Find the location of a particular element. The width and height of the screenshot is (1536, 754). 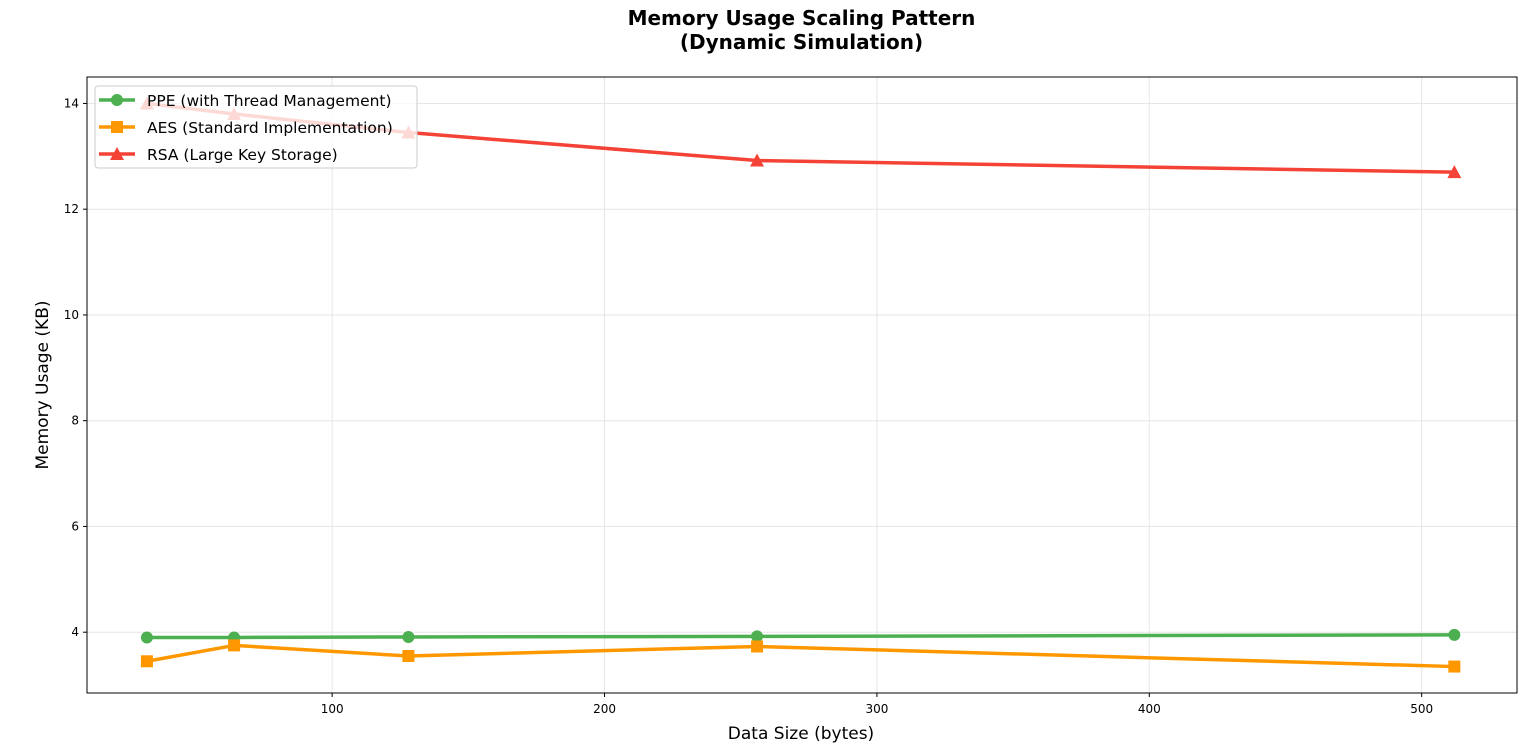

y-tick-label: 4 is located at coordinates (75, 632).